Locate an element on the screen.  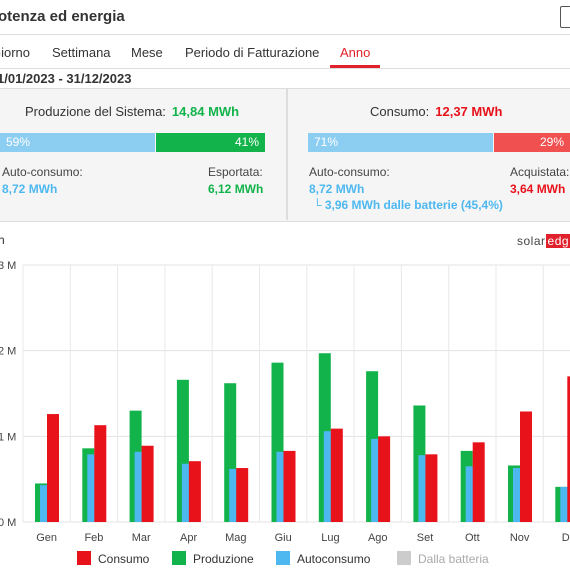
production-selfconsumption-value: 8,72 MWh is located at coordinates (30, 189).